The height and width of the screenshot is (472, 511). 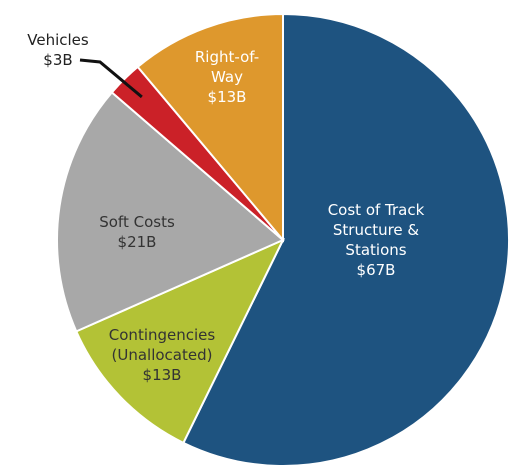 What do you see at coordinates (58, 60) in the screenshot?
I see `slice-value: $3B` at bounding box center [58, 60].